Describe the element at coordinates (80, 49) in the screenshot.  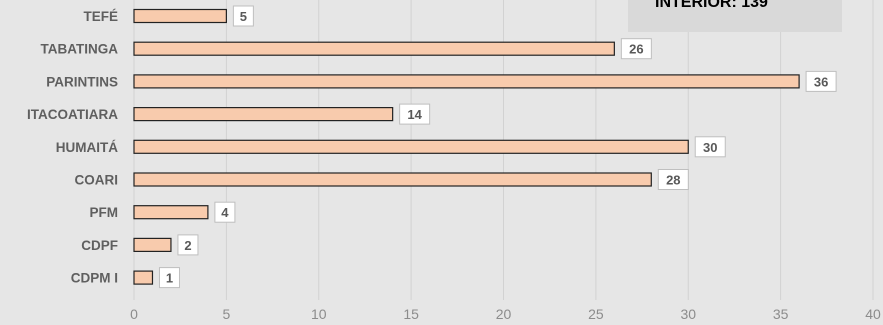
I see `category-label: TABATINGA` at that location.